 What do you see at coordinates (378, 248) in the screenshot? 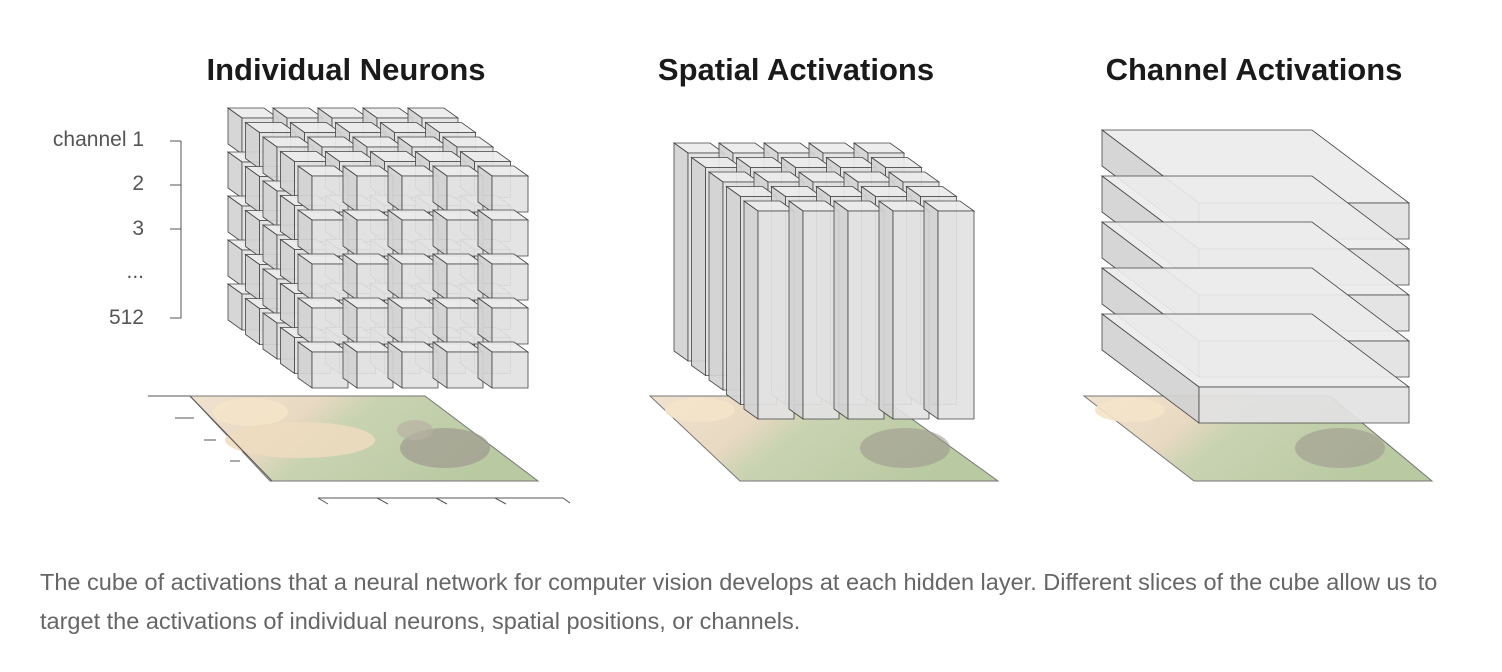
I see `neuron-cube-grid` at bounding box center [378, 248].